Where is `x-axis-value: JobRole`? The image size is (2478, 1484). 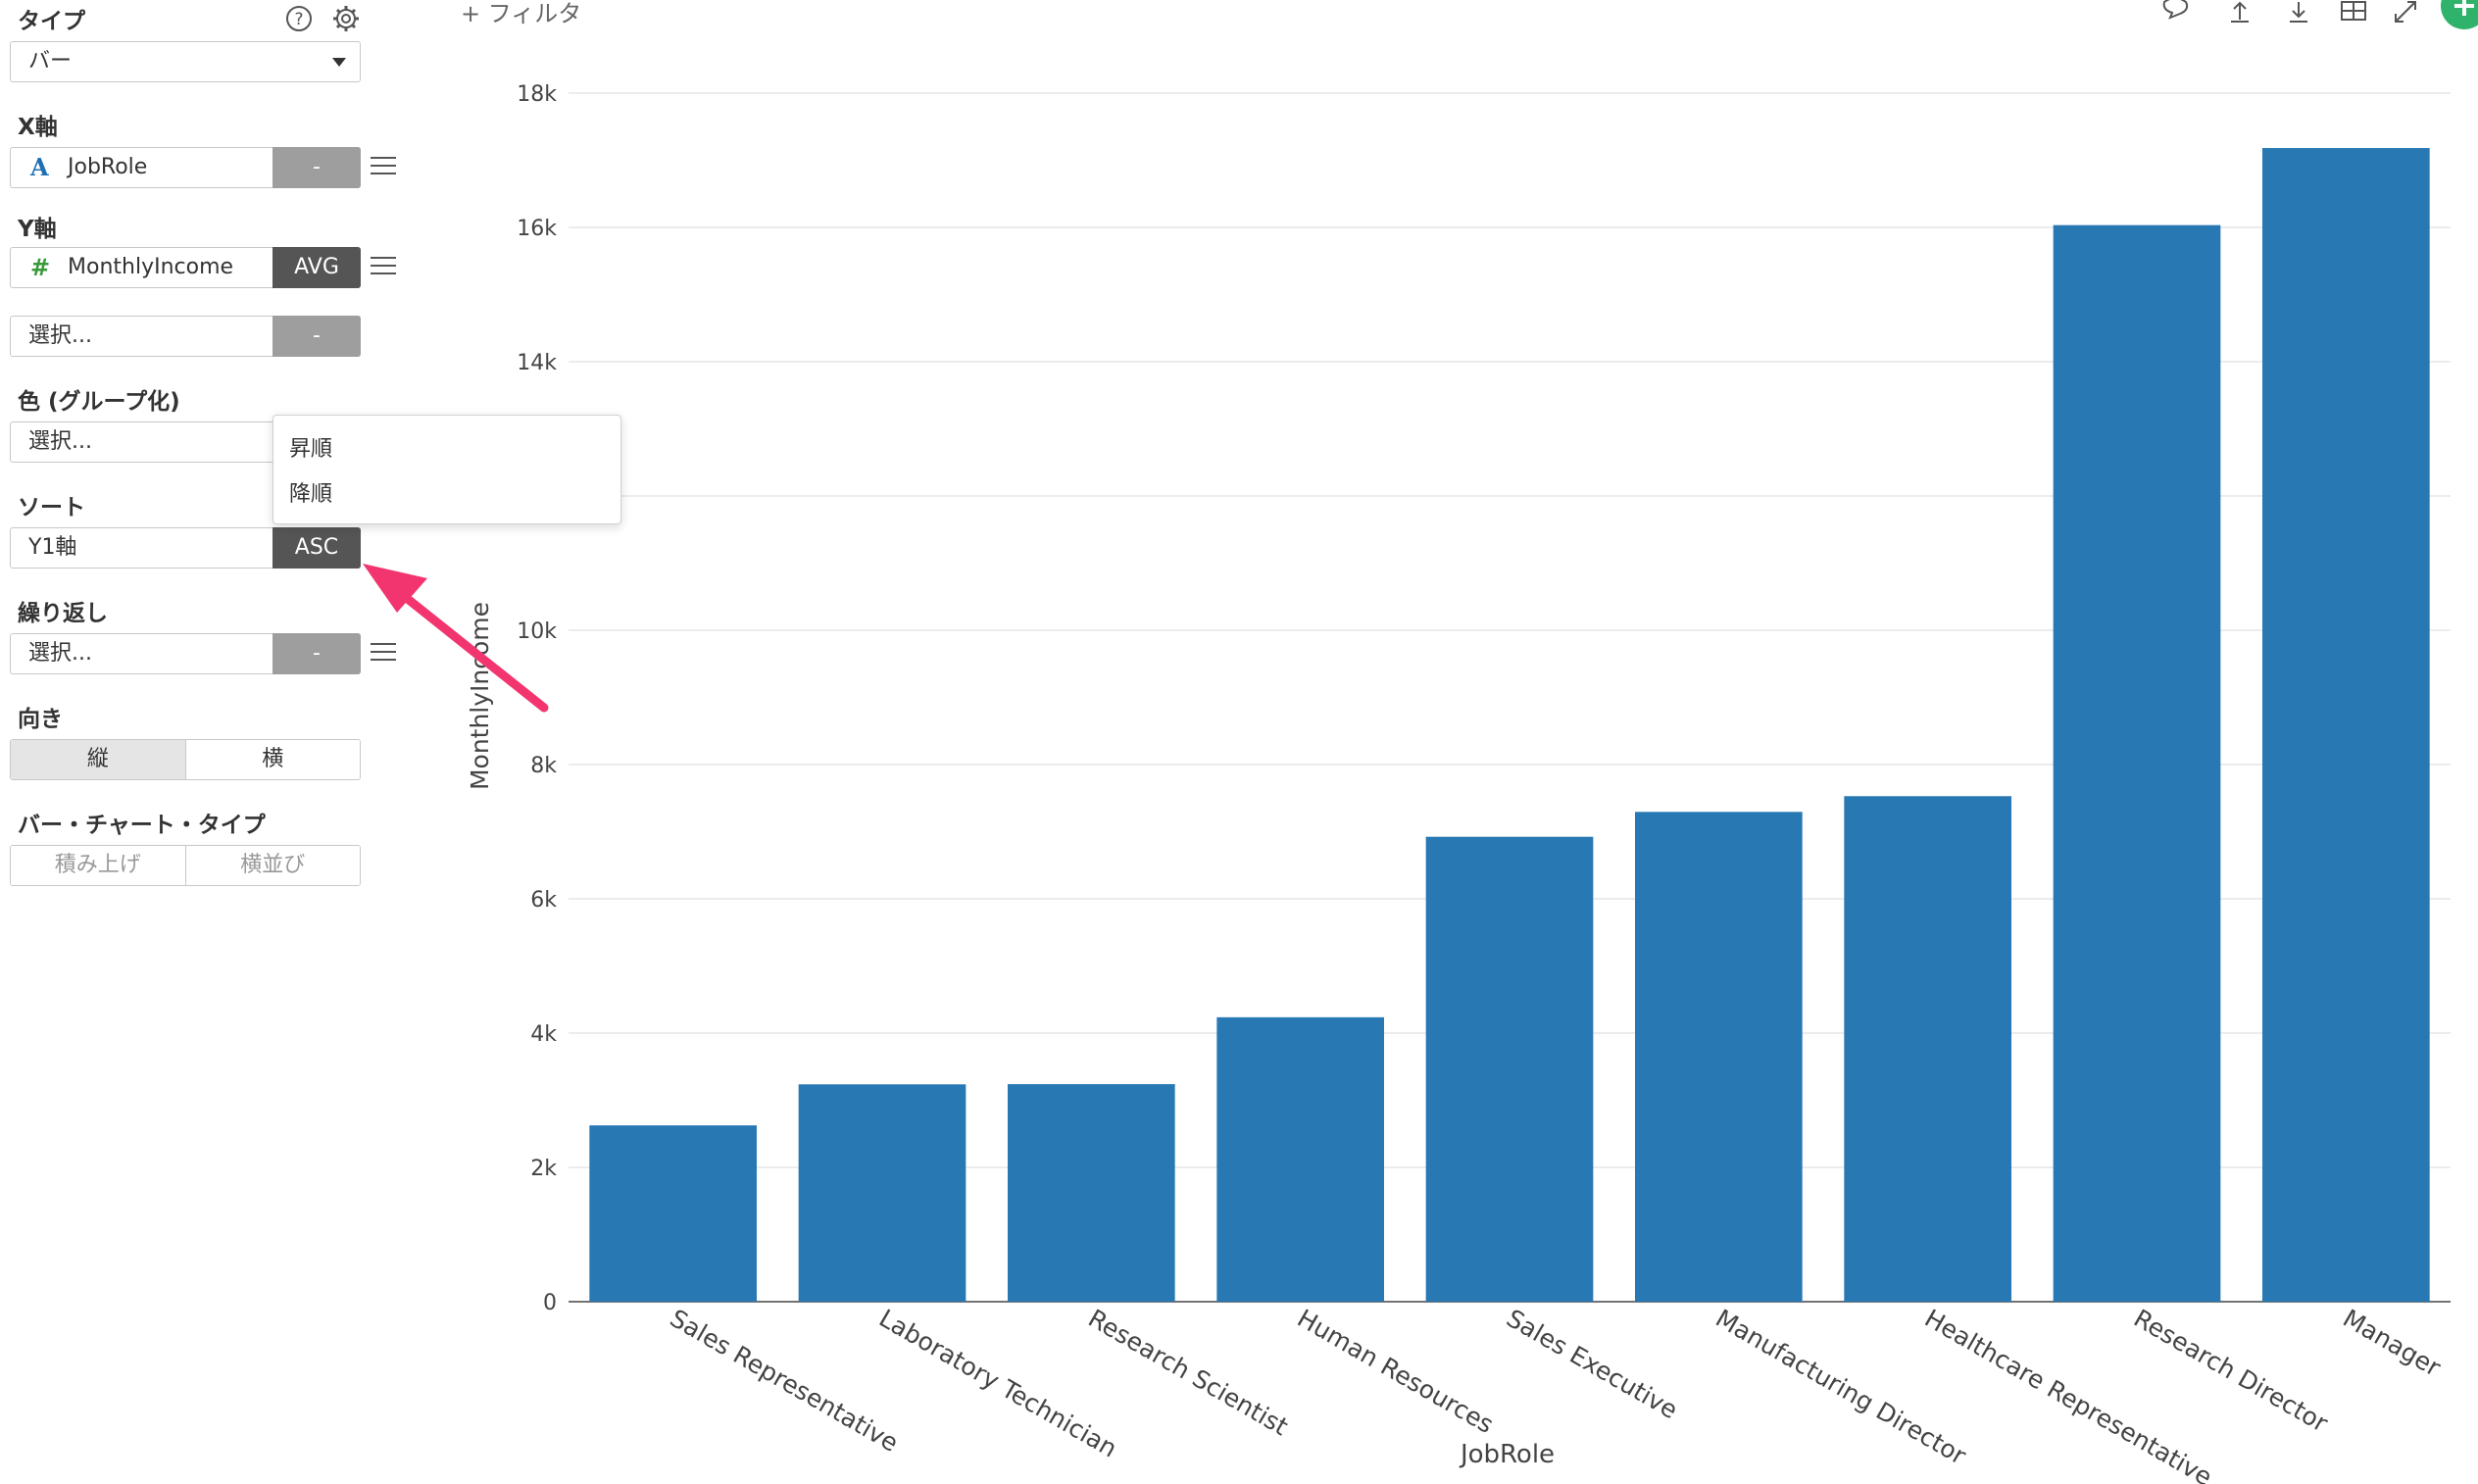
x-axis-value: JobRole is located at coordinates (108, 167).